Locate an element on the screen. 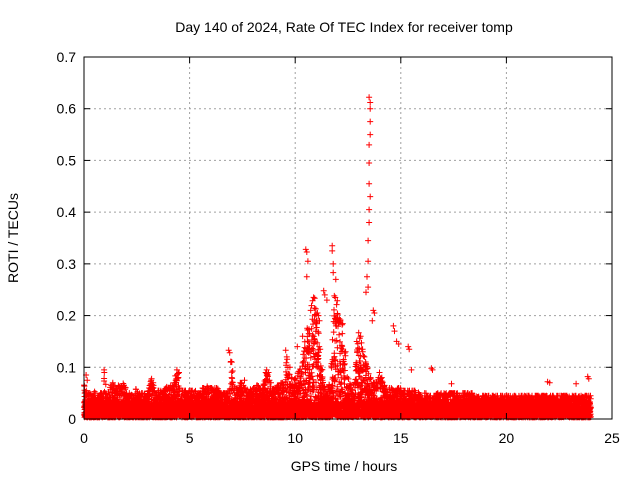 Image resolution: width=640 pixels, height=480 pixels. x-tick-label: 5 is located at coordinates (190, 438).